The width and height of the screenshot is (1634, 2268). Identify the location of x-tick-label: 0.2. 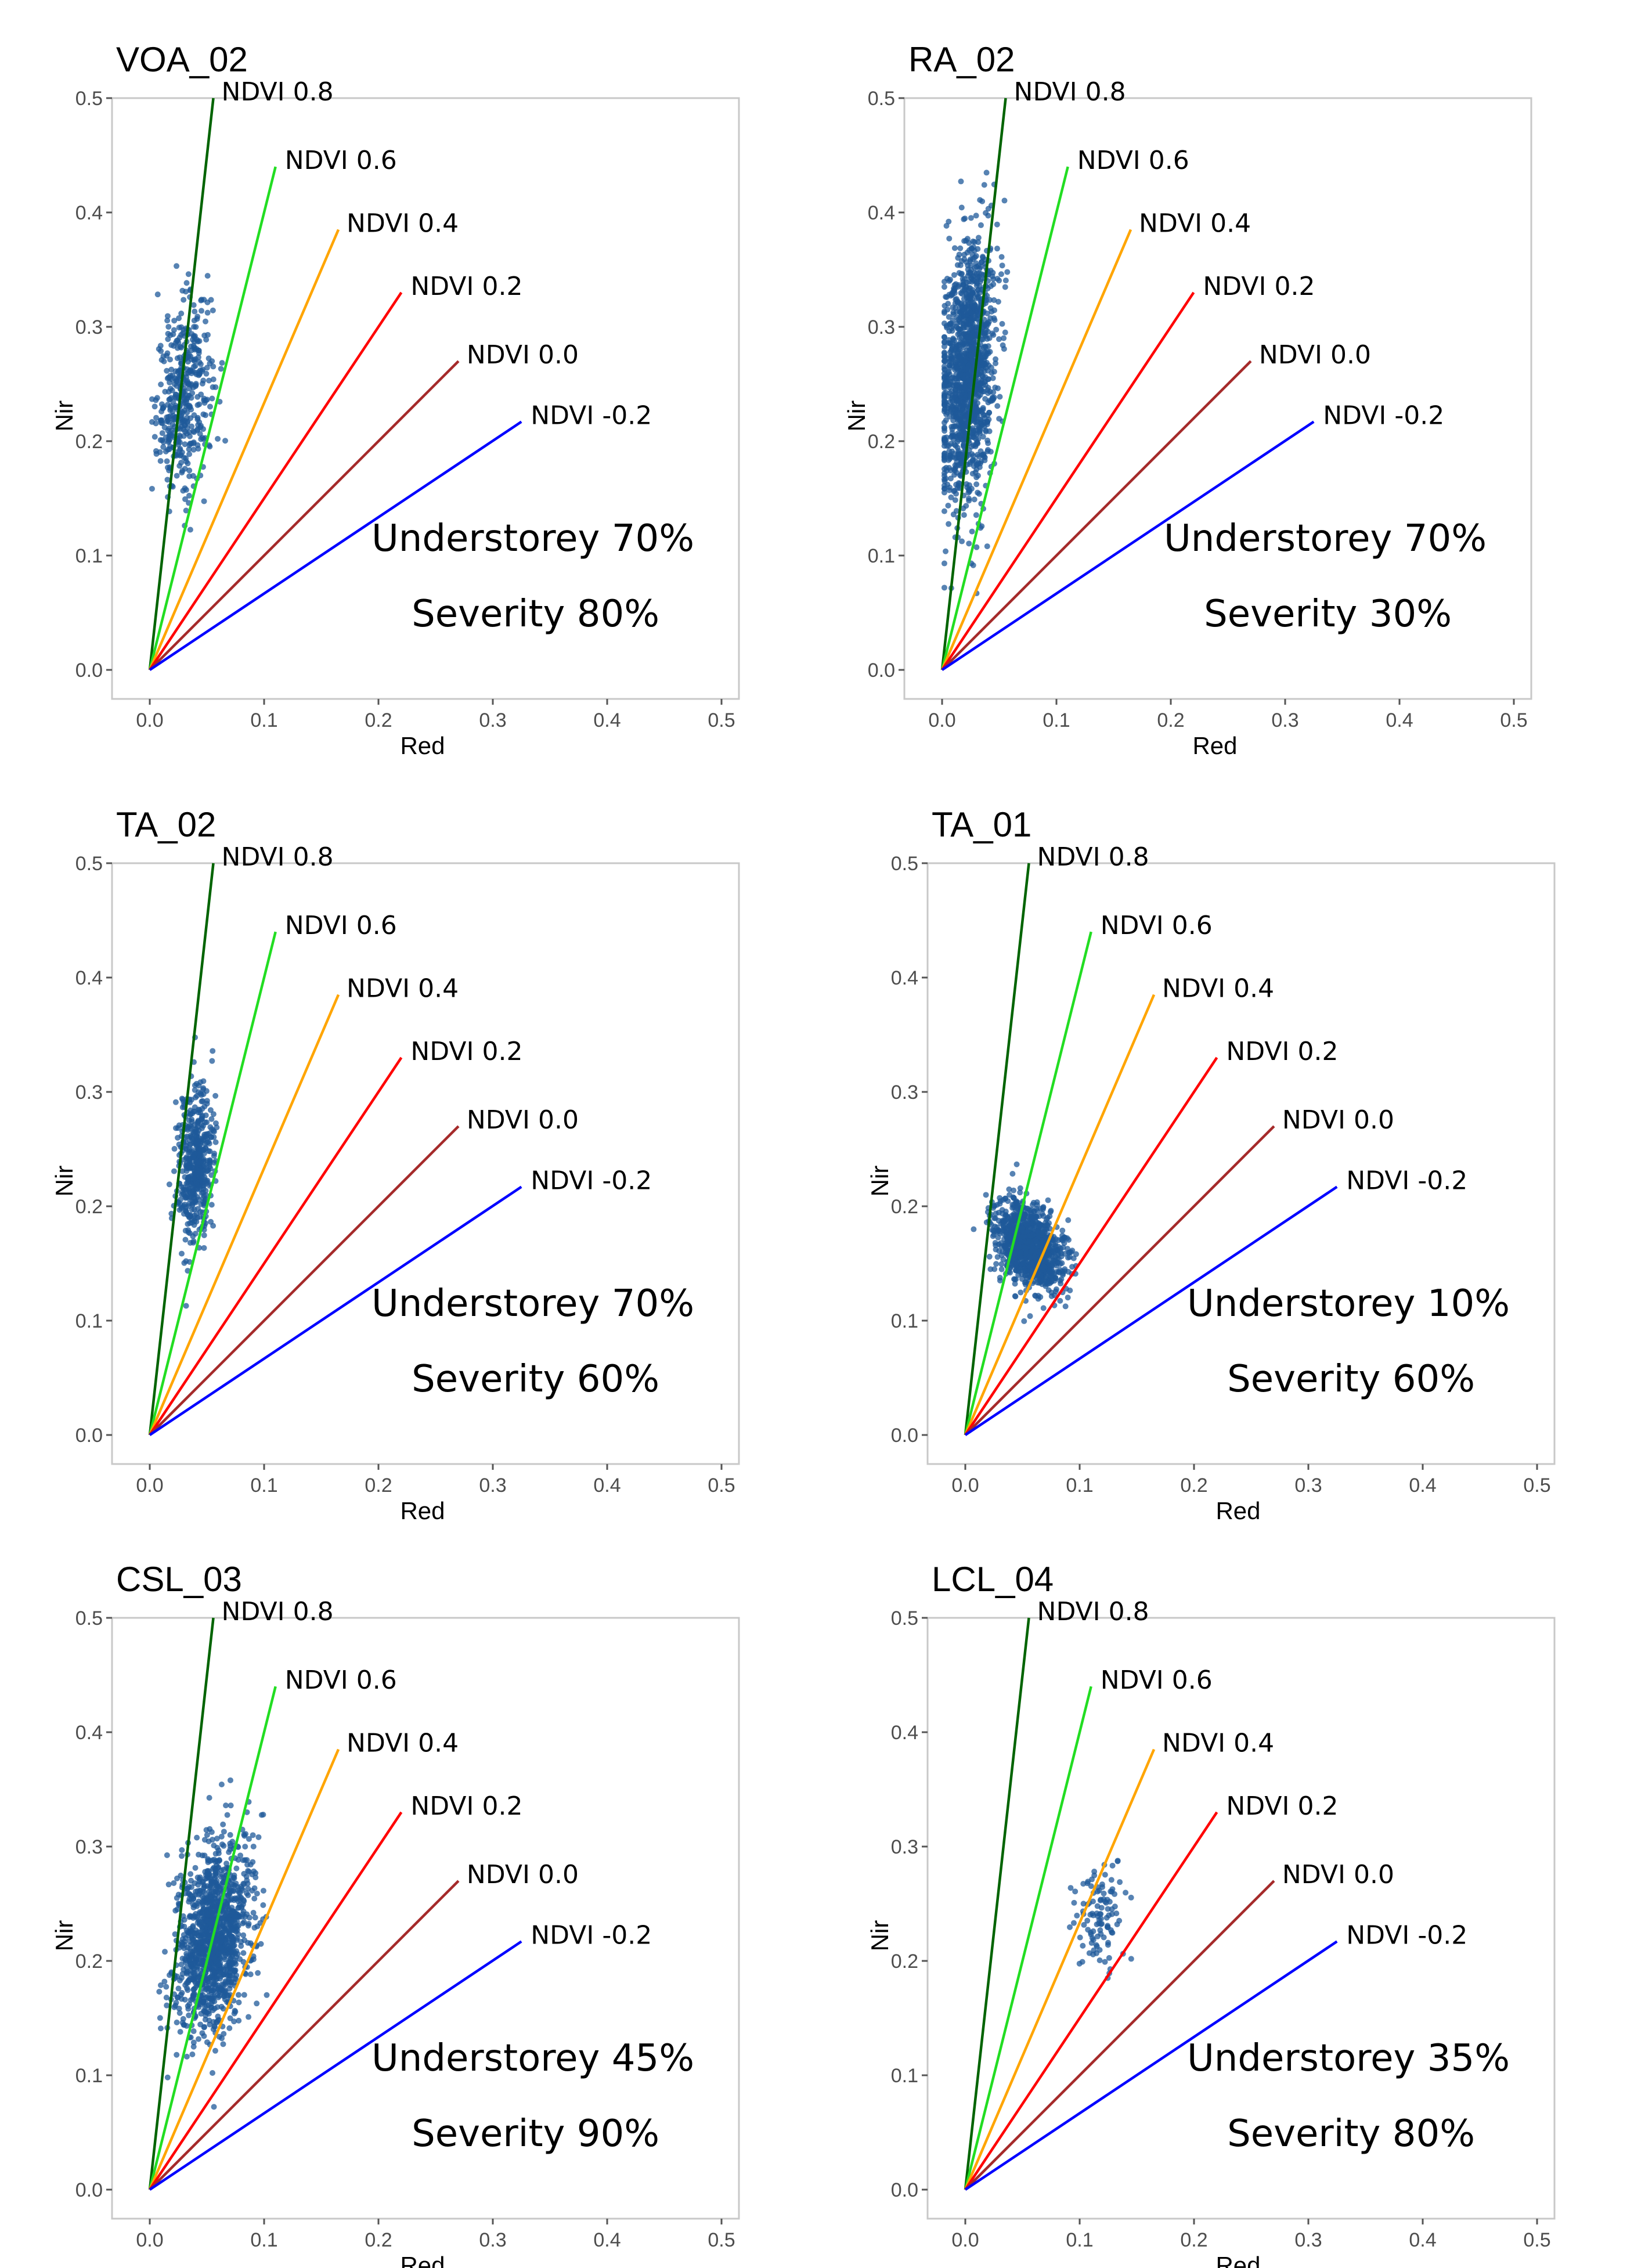
(378, 2240).